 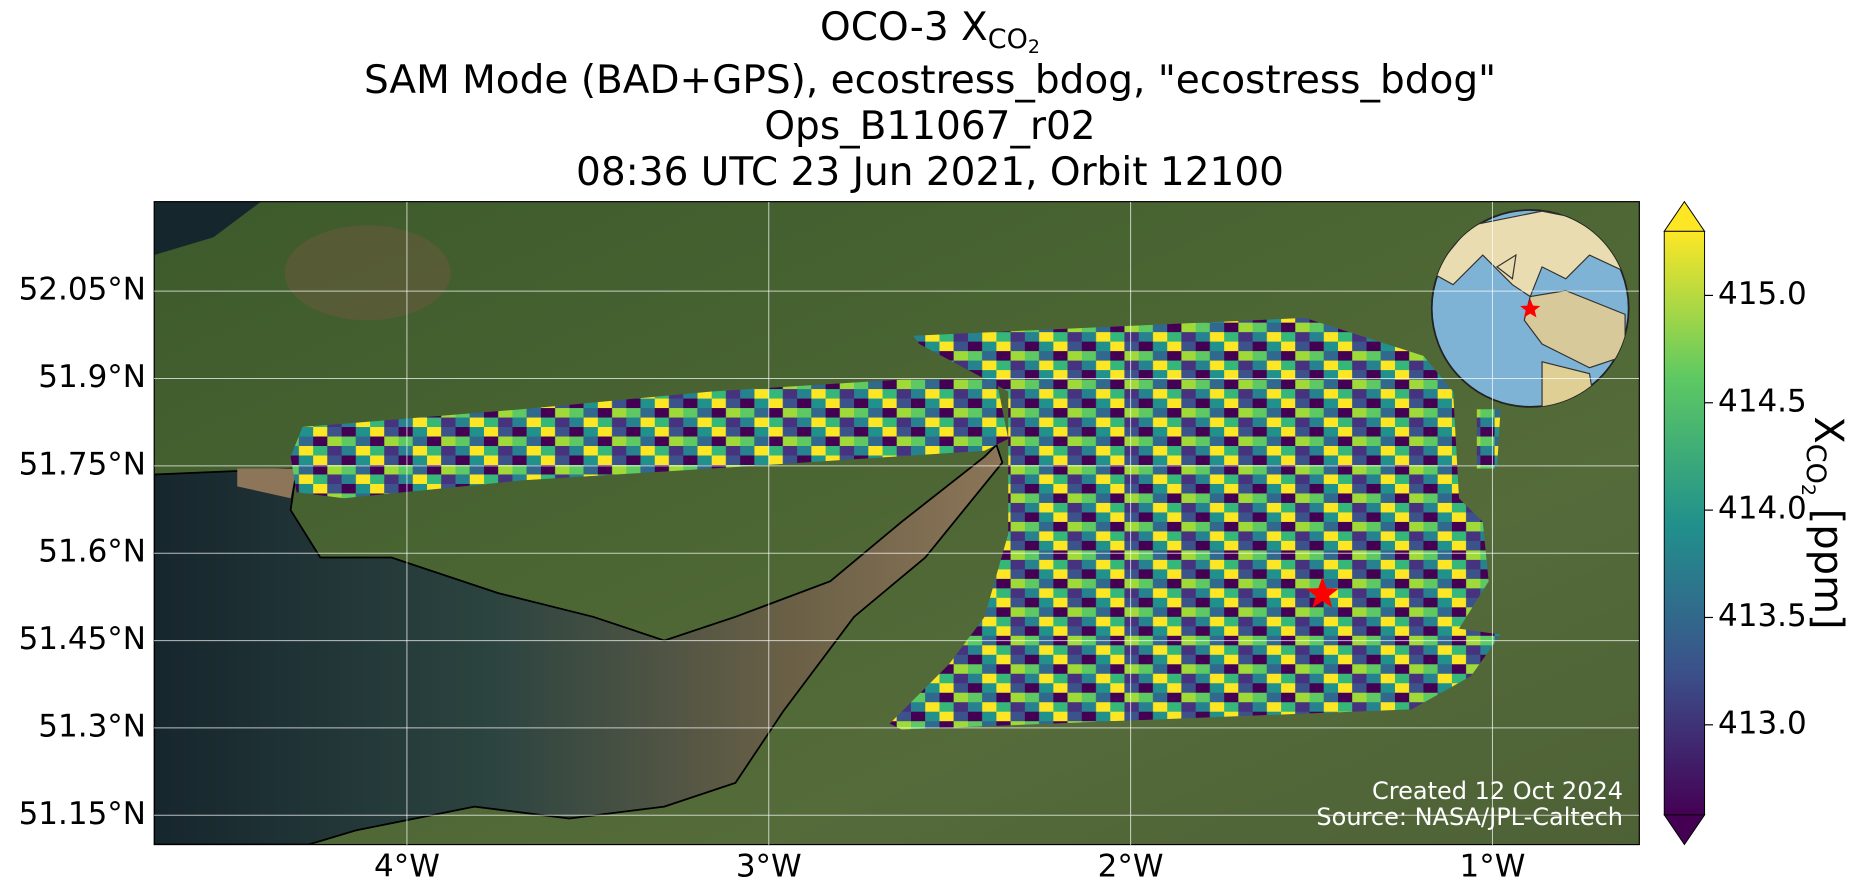 I want to click on x-tick-label: 1°W, so click(x=1493, y=867).